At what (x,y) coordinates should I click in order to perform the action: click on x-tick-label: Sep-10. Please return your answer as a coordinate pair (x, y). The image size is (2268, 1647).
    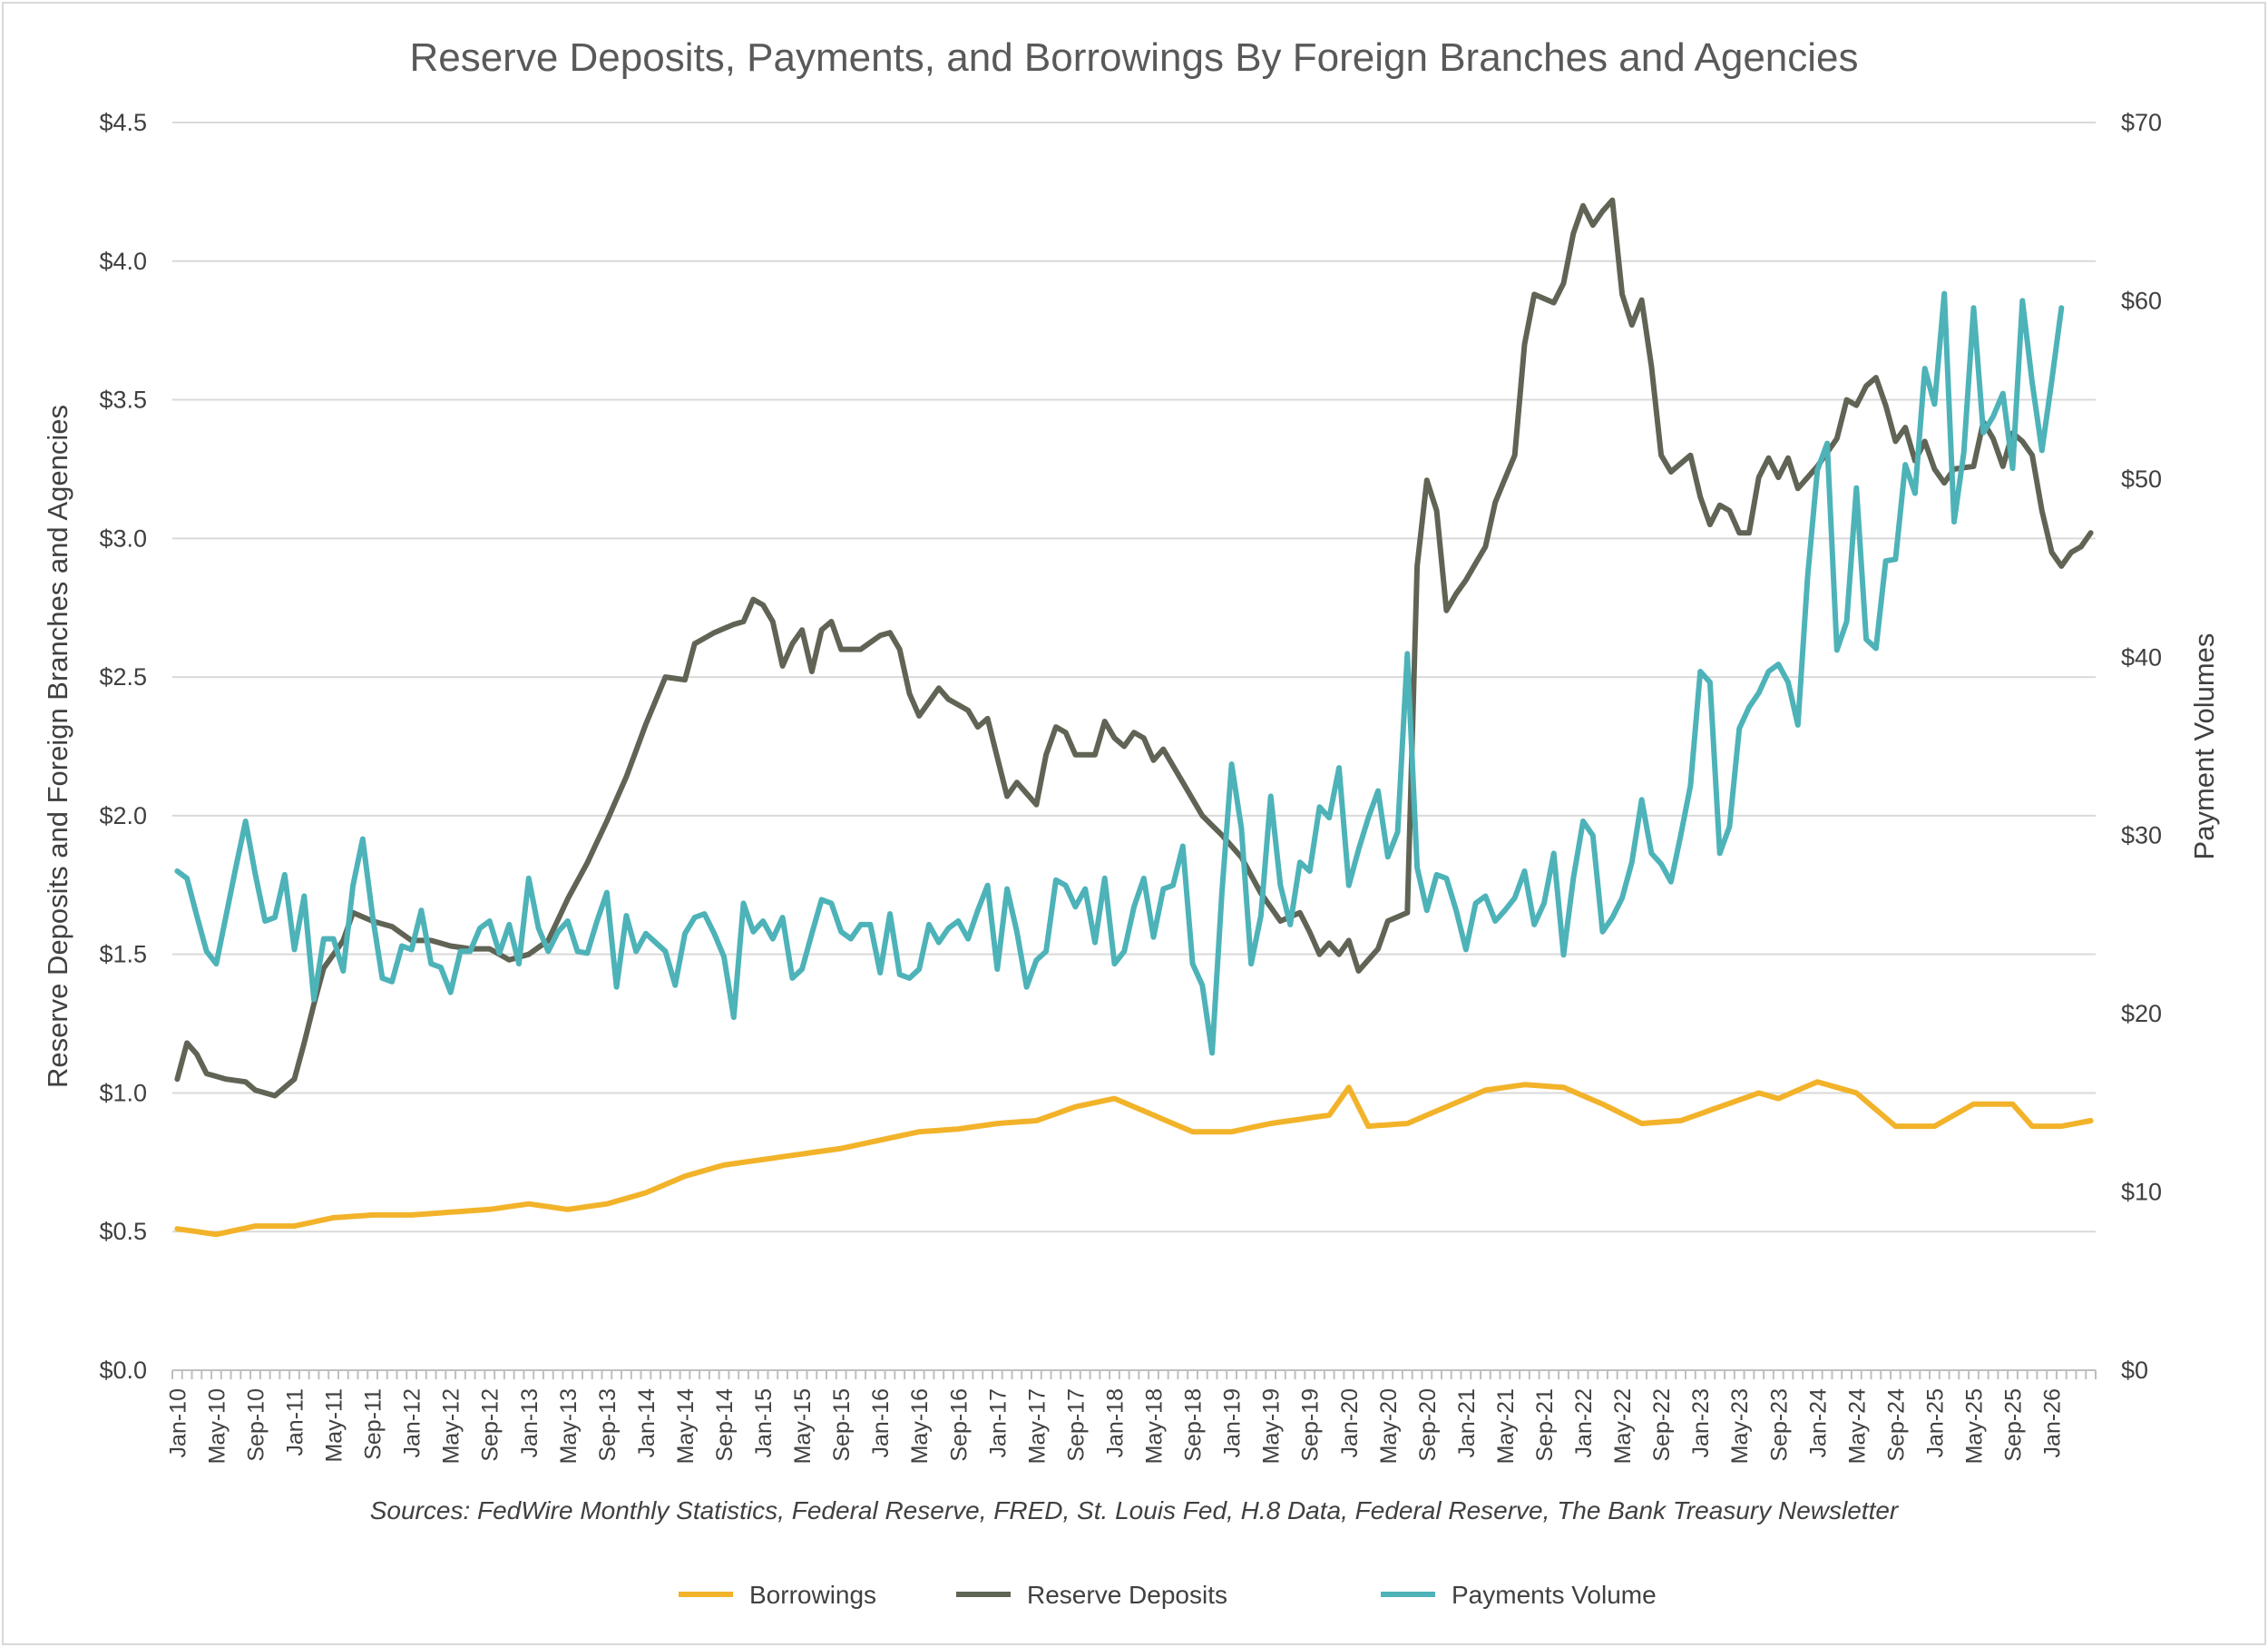
    Looking at the image, I should click on (256, 1425).